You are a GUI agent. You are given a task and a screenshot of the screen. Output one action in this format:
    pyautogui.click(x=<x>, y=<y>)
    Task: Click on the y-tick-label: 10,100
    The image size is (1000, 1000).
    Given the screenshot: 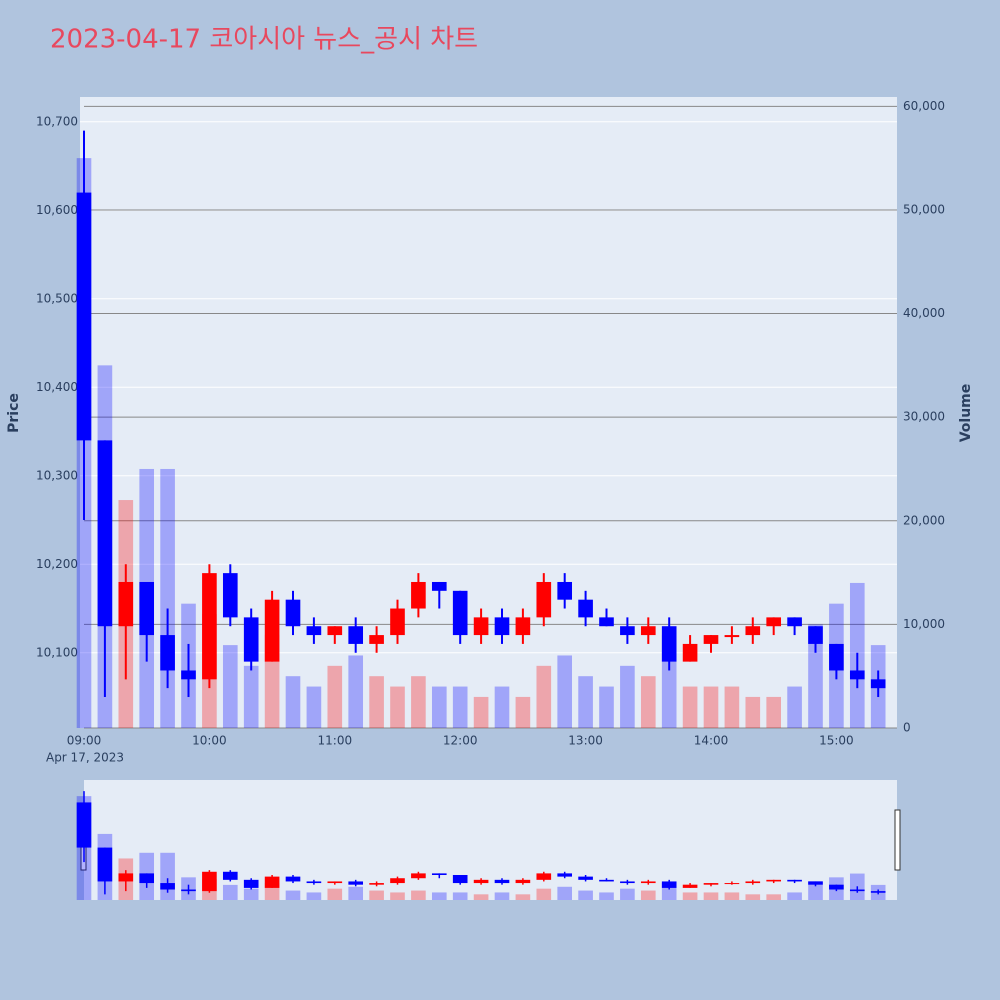 What is the action you would take?
    pyautogui.click(x=57, y=652)
    